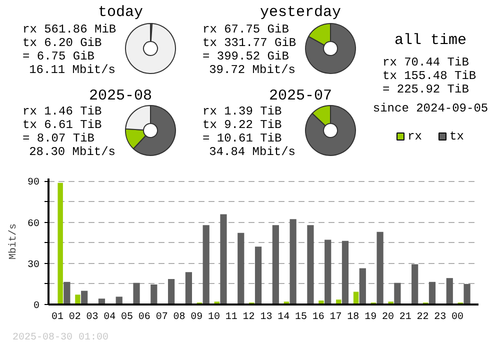  Describe the element at coordinates (440, 317) in the screenshot. I see `x-tick-label: 23` at that location.